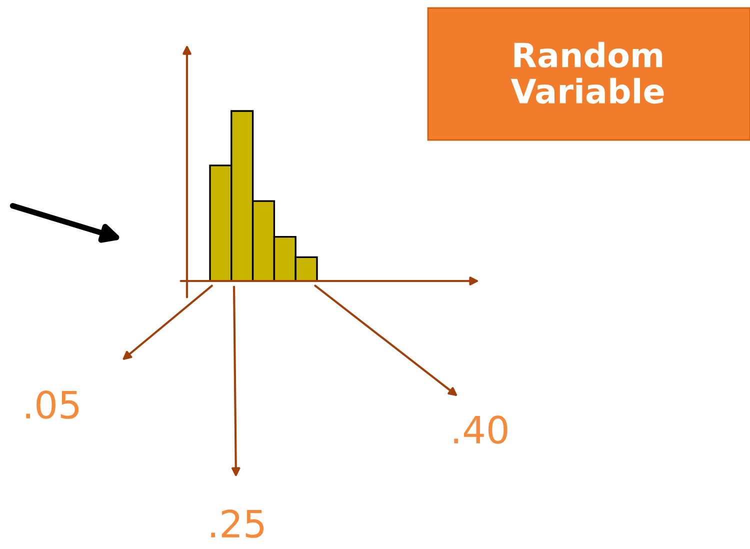 This screenshot has width=750, height=549. What do you see at coordinates (52, 404) in the screenshot?
I see `text: .05` at bounding box center [52, 404].